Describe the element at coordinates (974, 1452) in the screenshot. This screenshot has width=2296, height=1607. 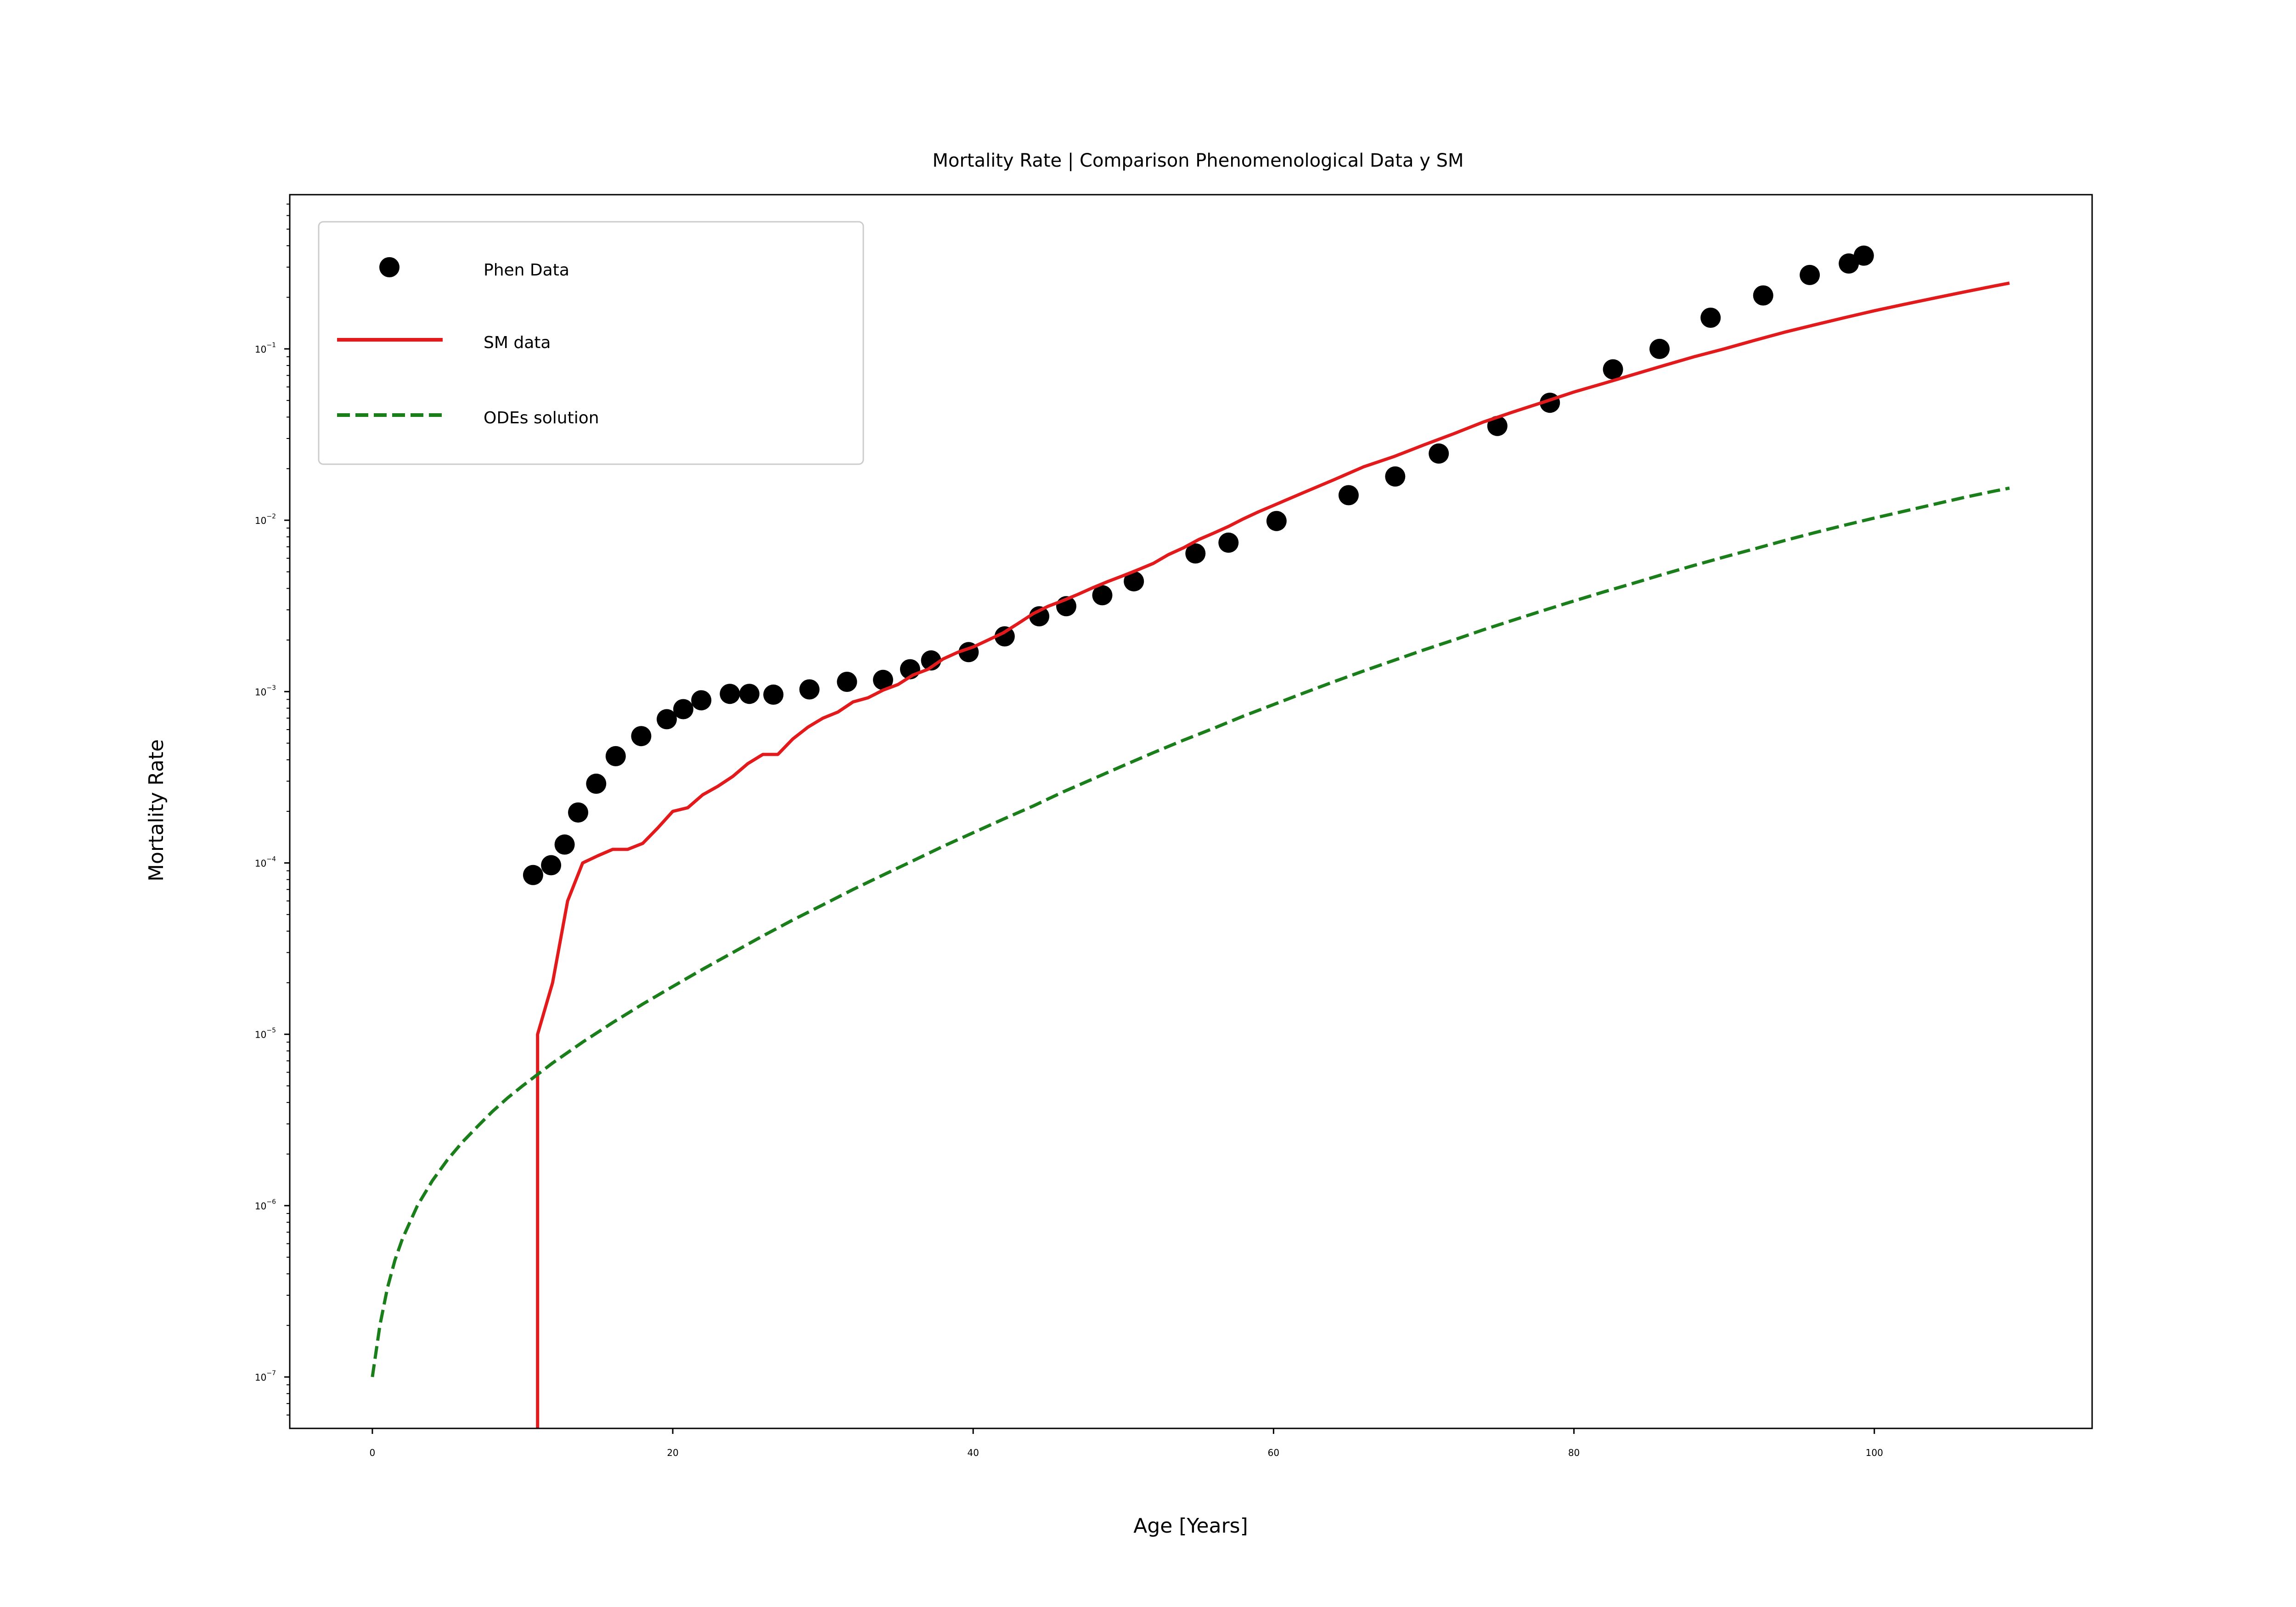
I see `x-tick-label: 40` at that location.